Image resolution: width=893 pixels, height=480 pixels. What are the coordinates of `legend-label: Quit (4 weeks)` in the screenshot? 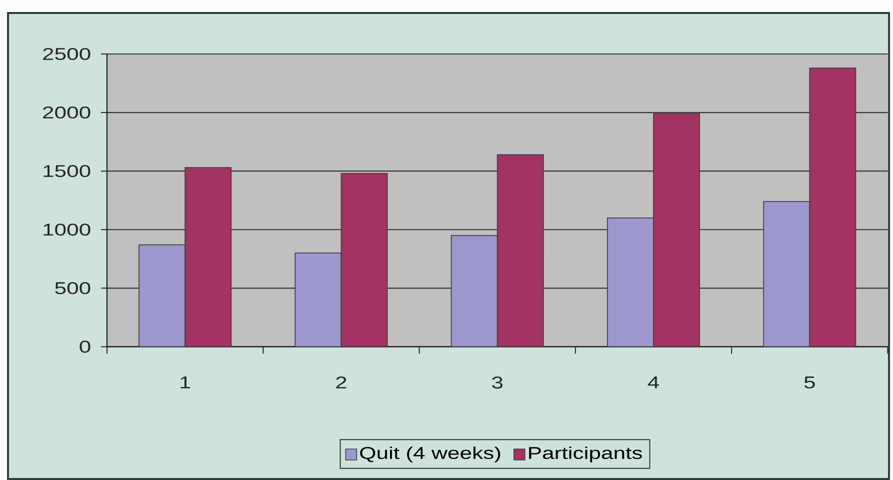 It's located at (430, 454).